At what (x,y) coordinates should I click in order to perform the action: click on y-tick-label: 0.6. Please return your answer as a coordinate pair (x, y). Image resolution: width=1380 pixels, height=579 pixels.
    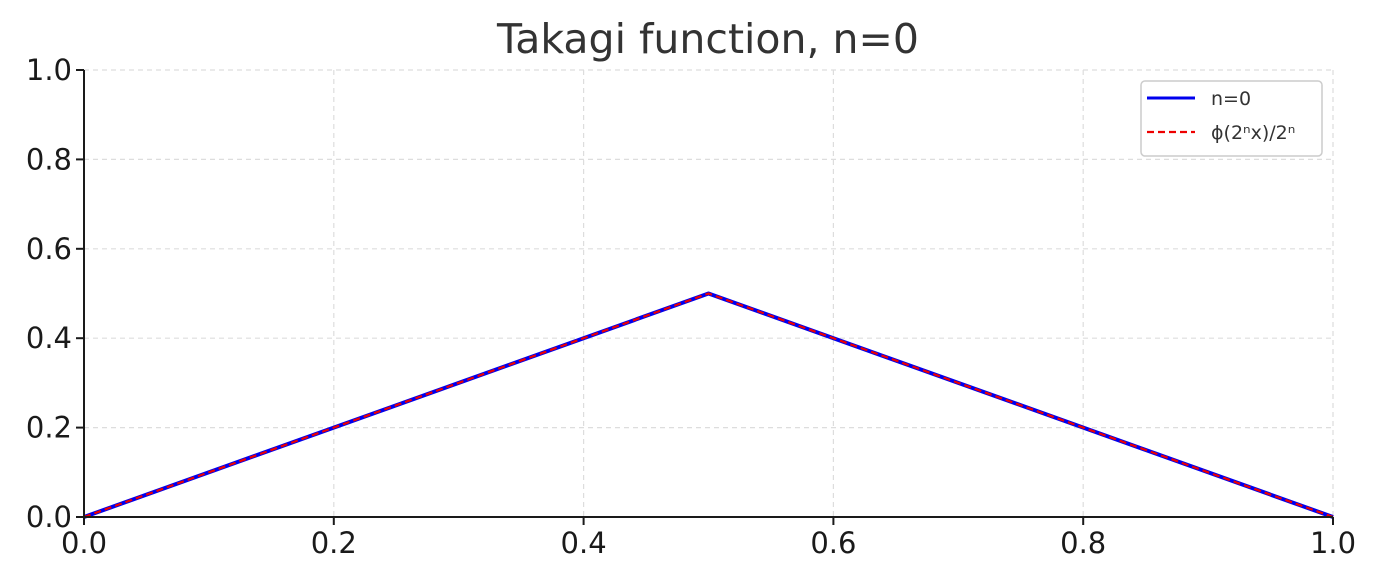
    Looking at the image, I should click on (49, 249).